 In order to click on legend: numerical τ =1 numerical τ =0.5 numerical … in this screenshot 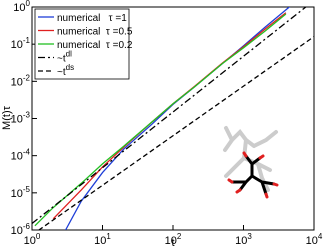, I will do `click(83, 44)`.